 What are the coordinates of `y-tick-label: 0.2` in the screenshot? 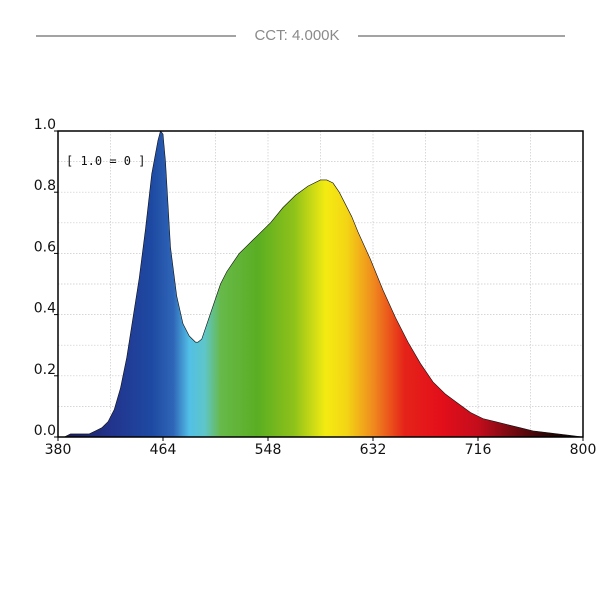 It's located at (45, 370).